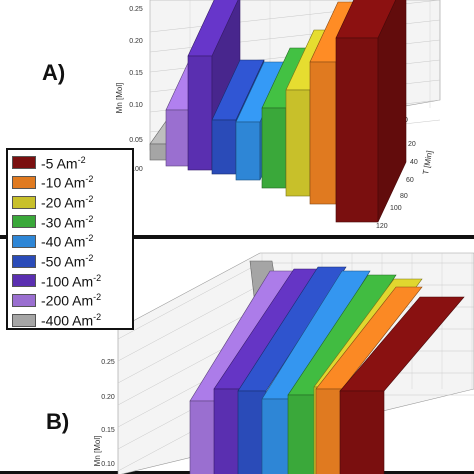 The image size is (474, 474). Describe the element at coordinates (404, 196) in the screenshot. I see `x-tick-label: 80` at that location.